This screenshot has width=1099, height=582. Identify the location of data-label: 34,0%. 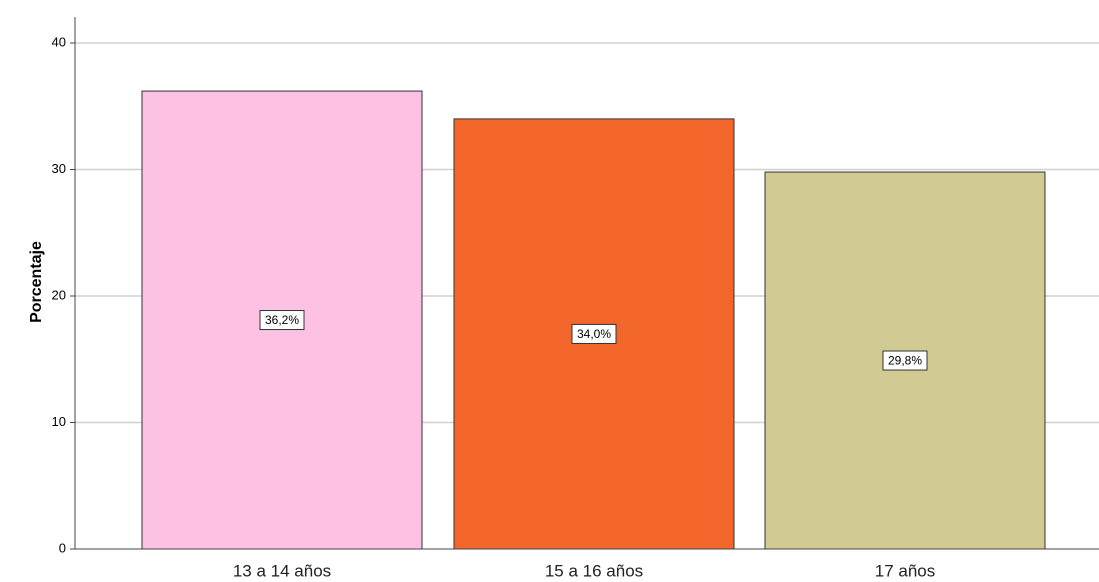
(594, 334).